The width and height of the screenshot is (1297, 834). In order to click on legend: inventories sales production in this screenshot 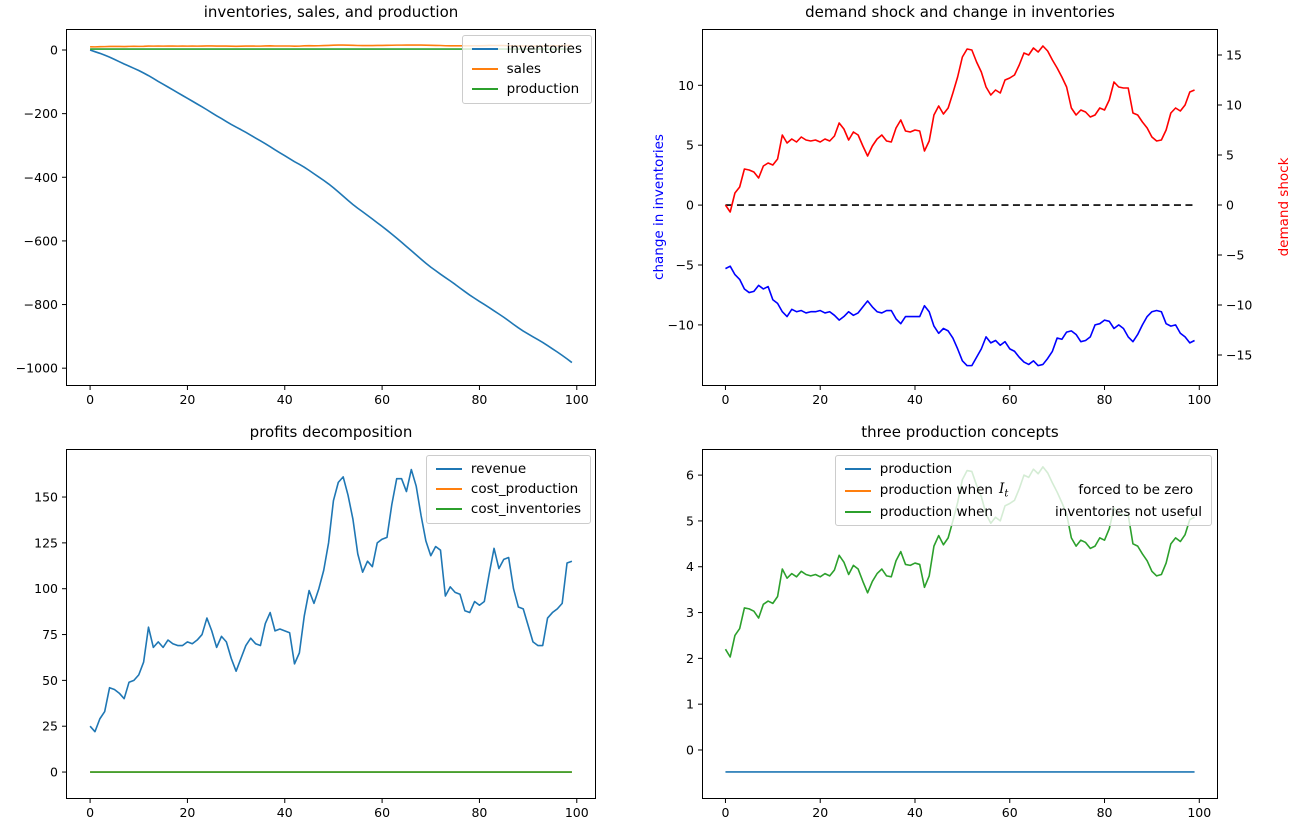, I will do `click(526, 69)`.